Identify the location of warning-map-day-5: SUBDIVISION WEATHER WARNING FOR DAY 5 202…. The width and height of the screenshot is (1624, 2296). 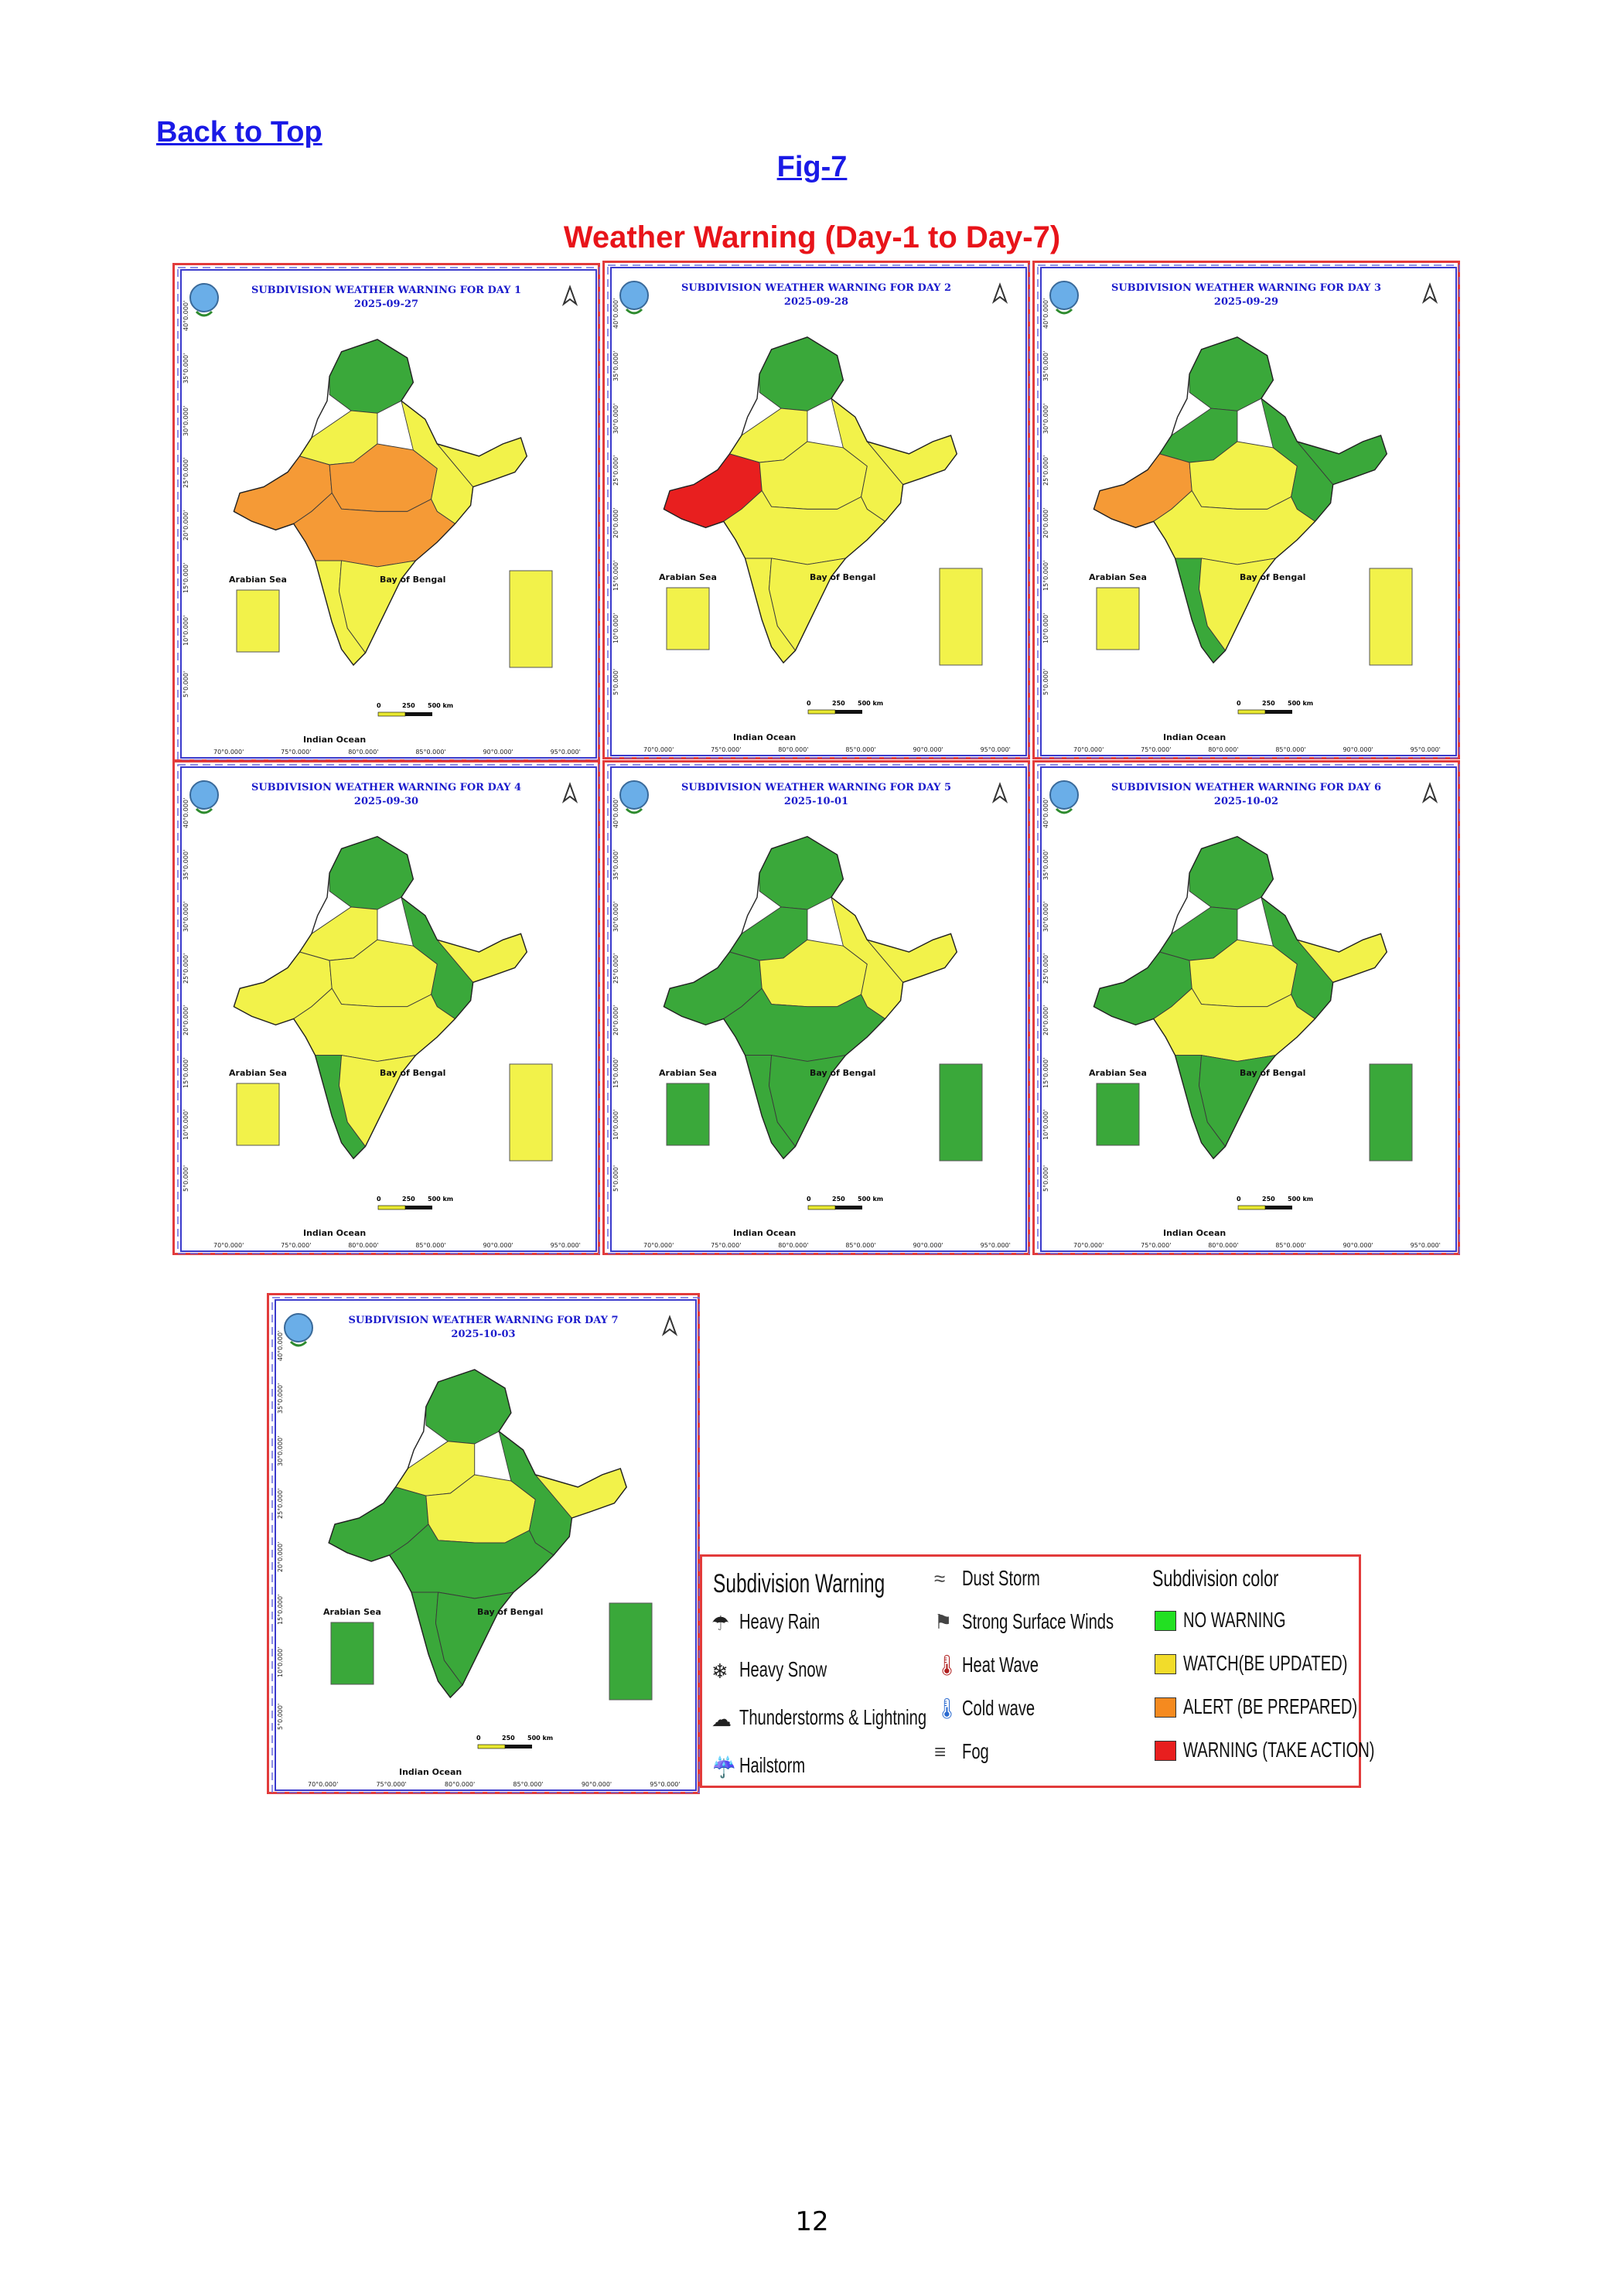
(816, 1007).